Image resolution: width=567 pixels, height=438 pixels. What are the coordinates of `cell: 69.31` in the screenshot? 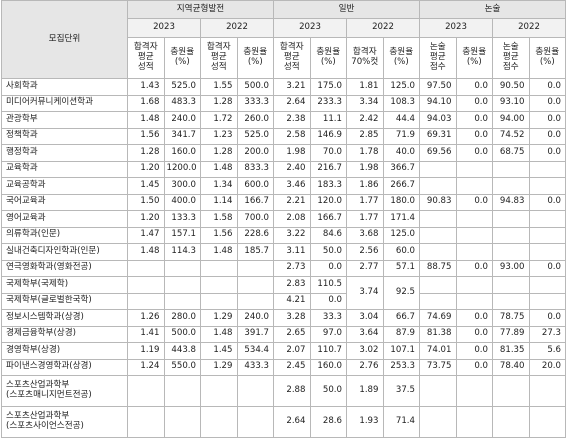 It's located at (438, 136).